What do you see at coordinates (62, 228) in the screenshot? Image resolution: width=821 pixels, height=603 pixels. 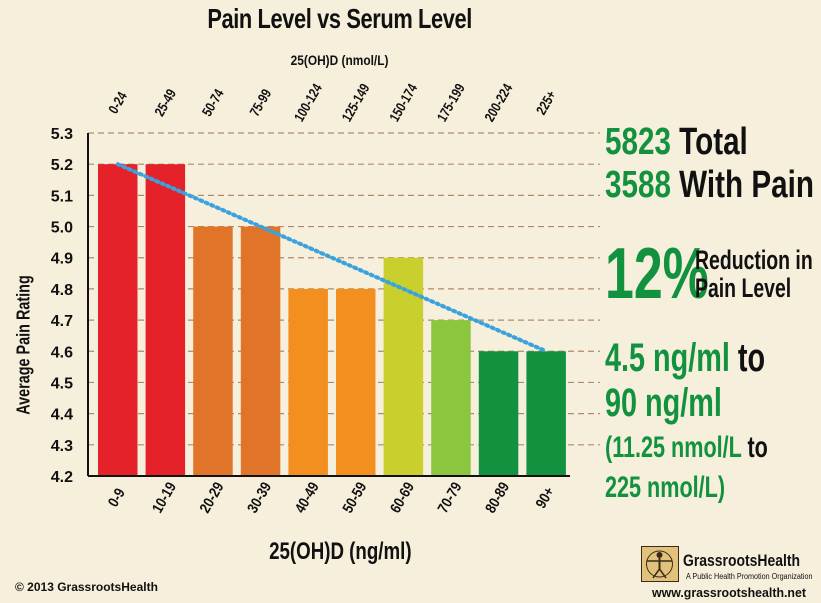 I see `y-tick-label: 5.0` at bounding box center [62, 228].